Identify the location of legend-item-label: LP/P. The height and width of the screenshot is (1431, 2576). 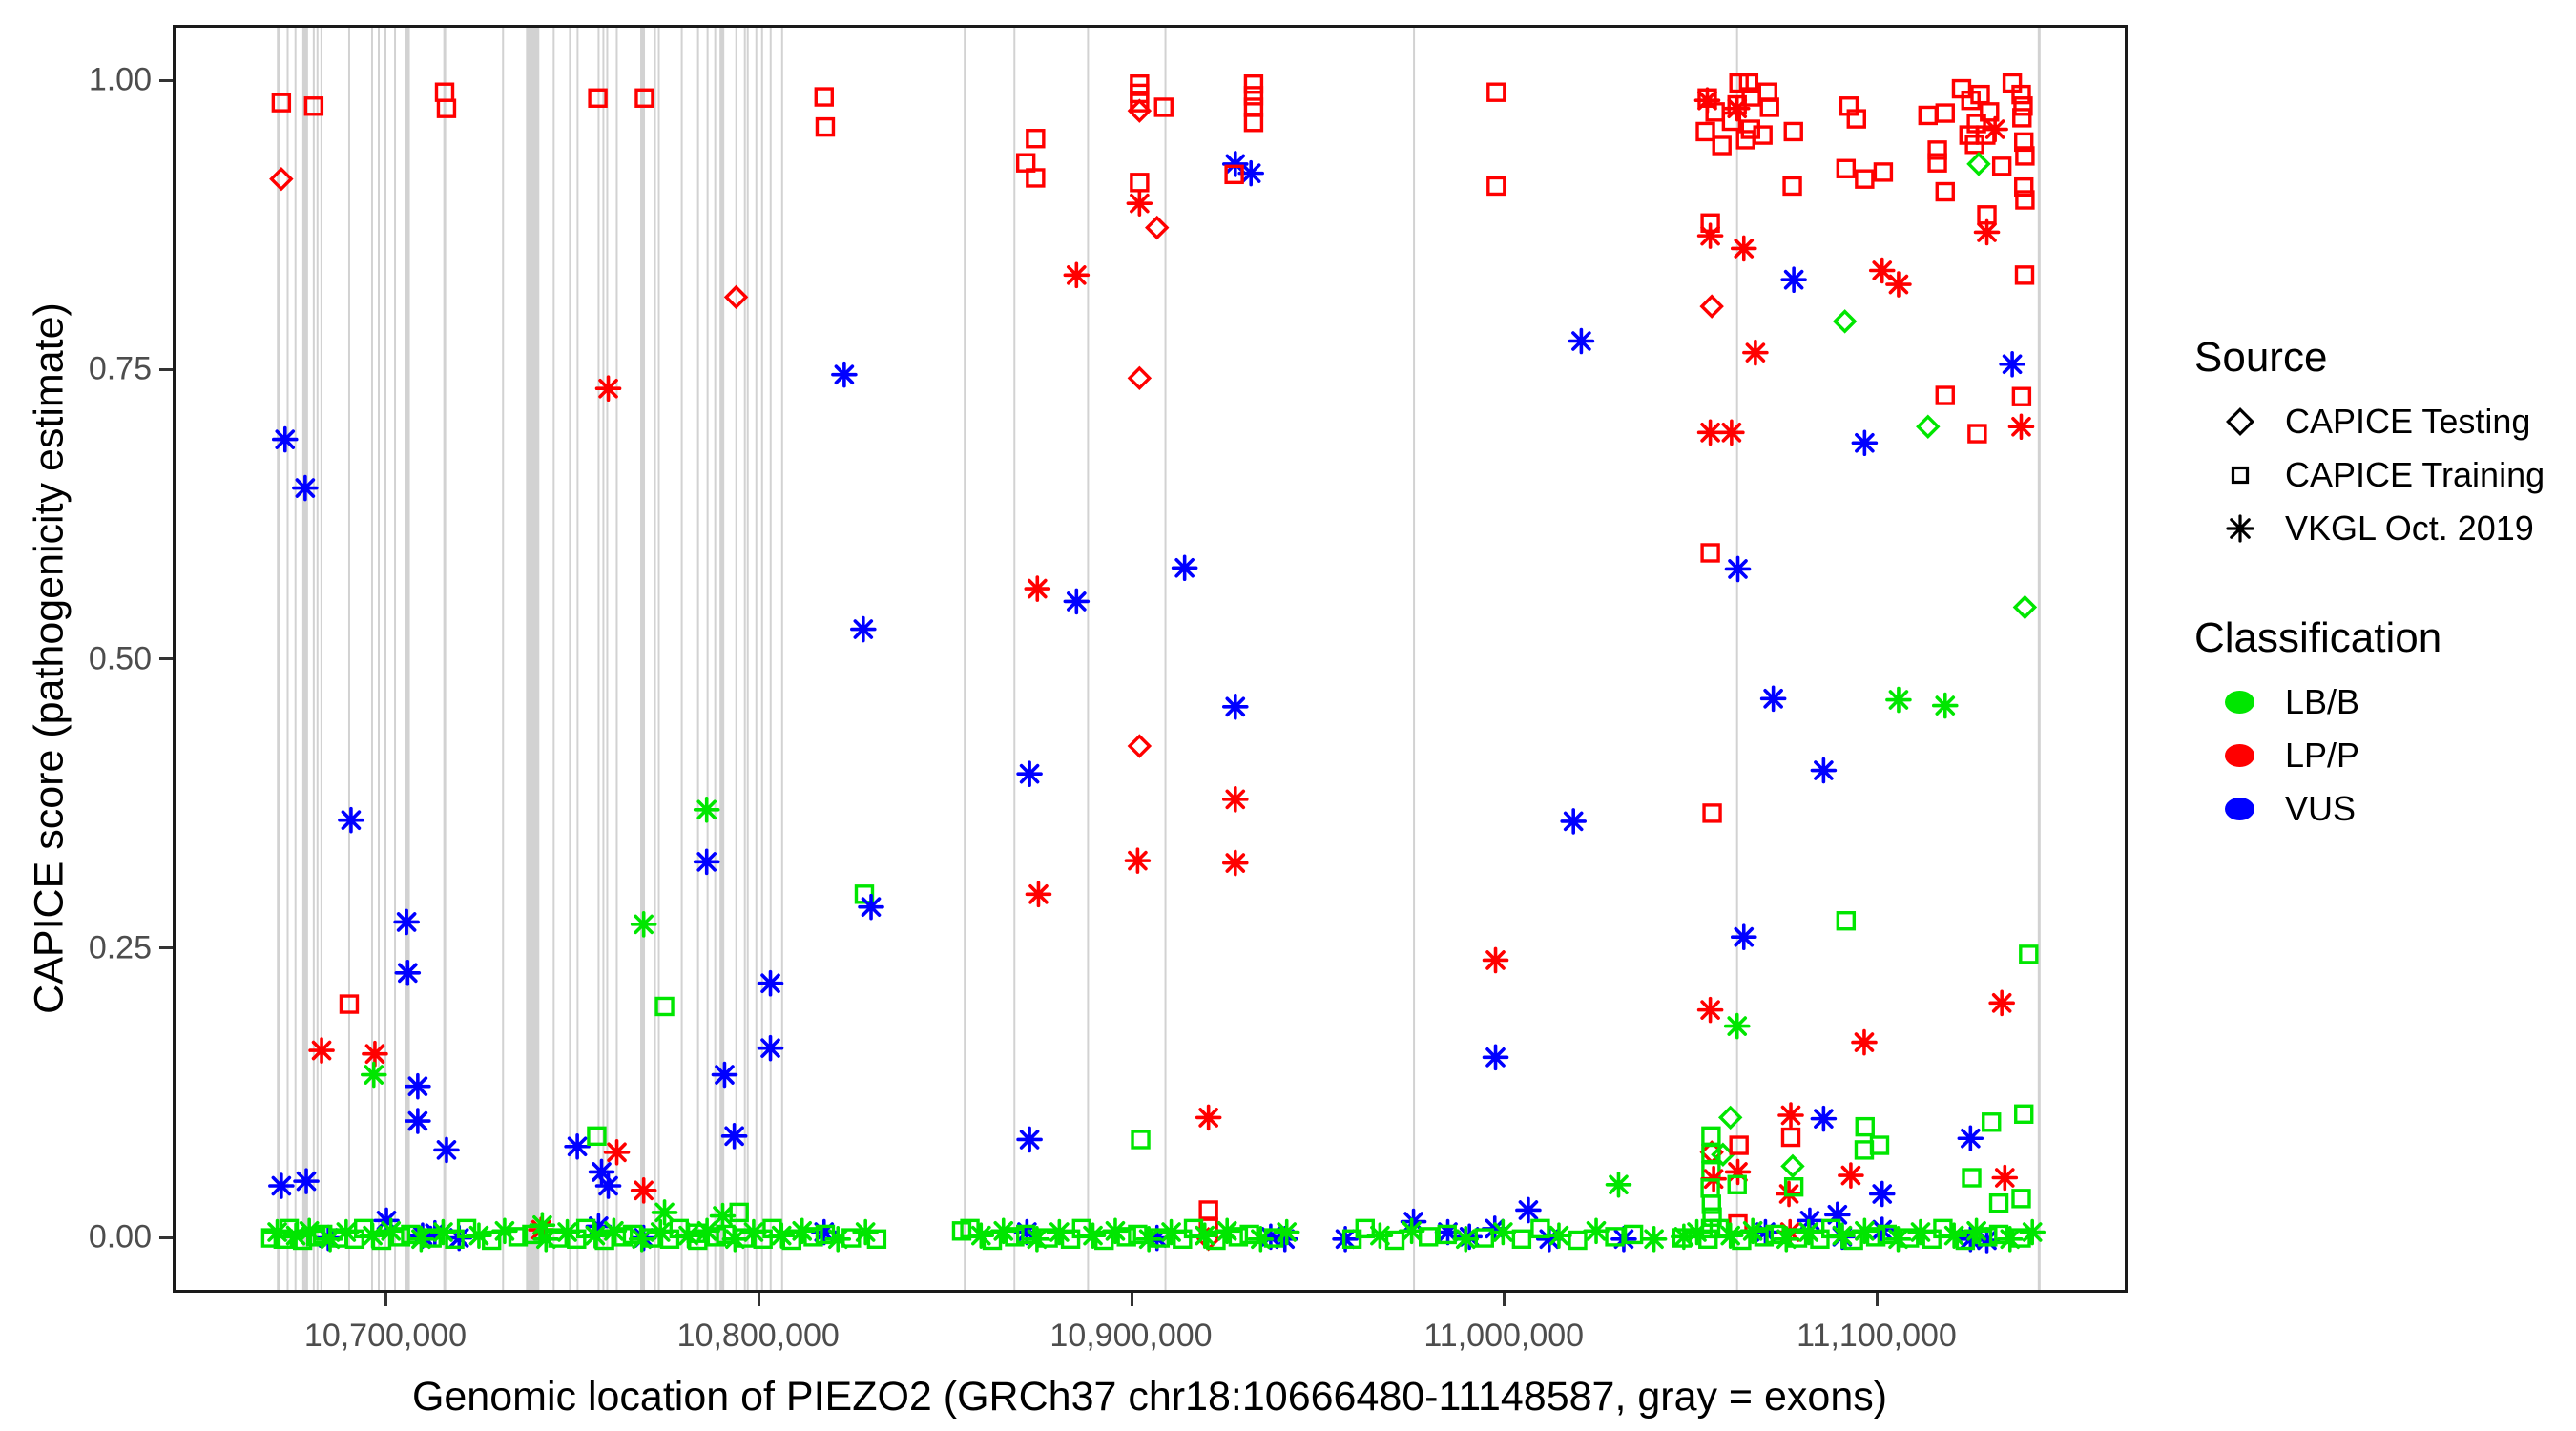
(2322, 756).